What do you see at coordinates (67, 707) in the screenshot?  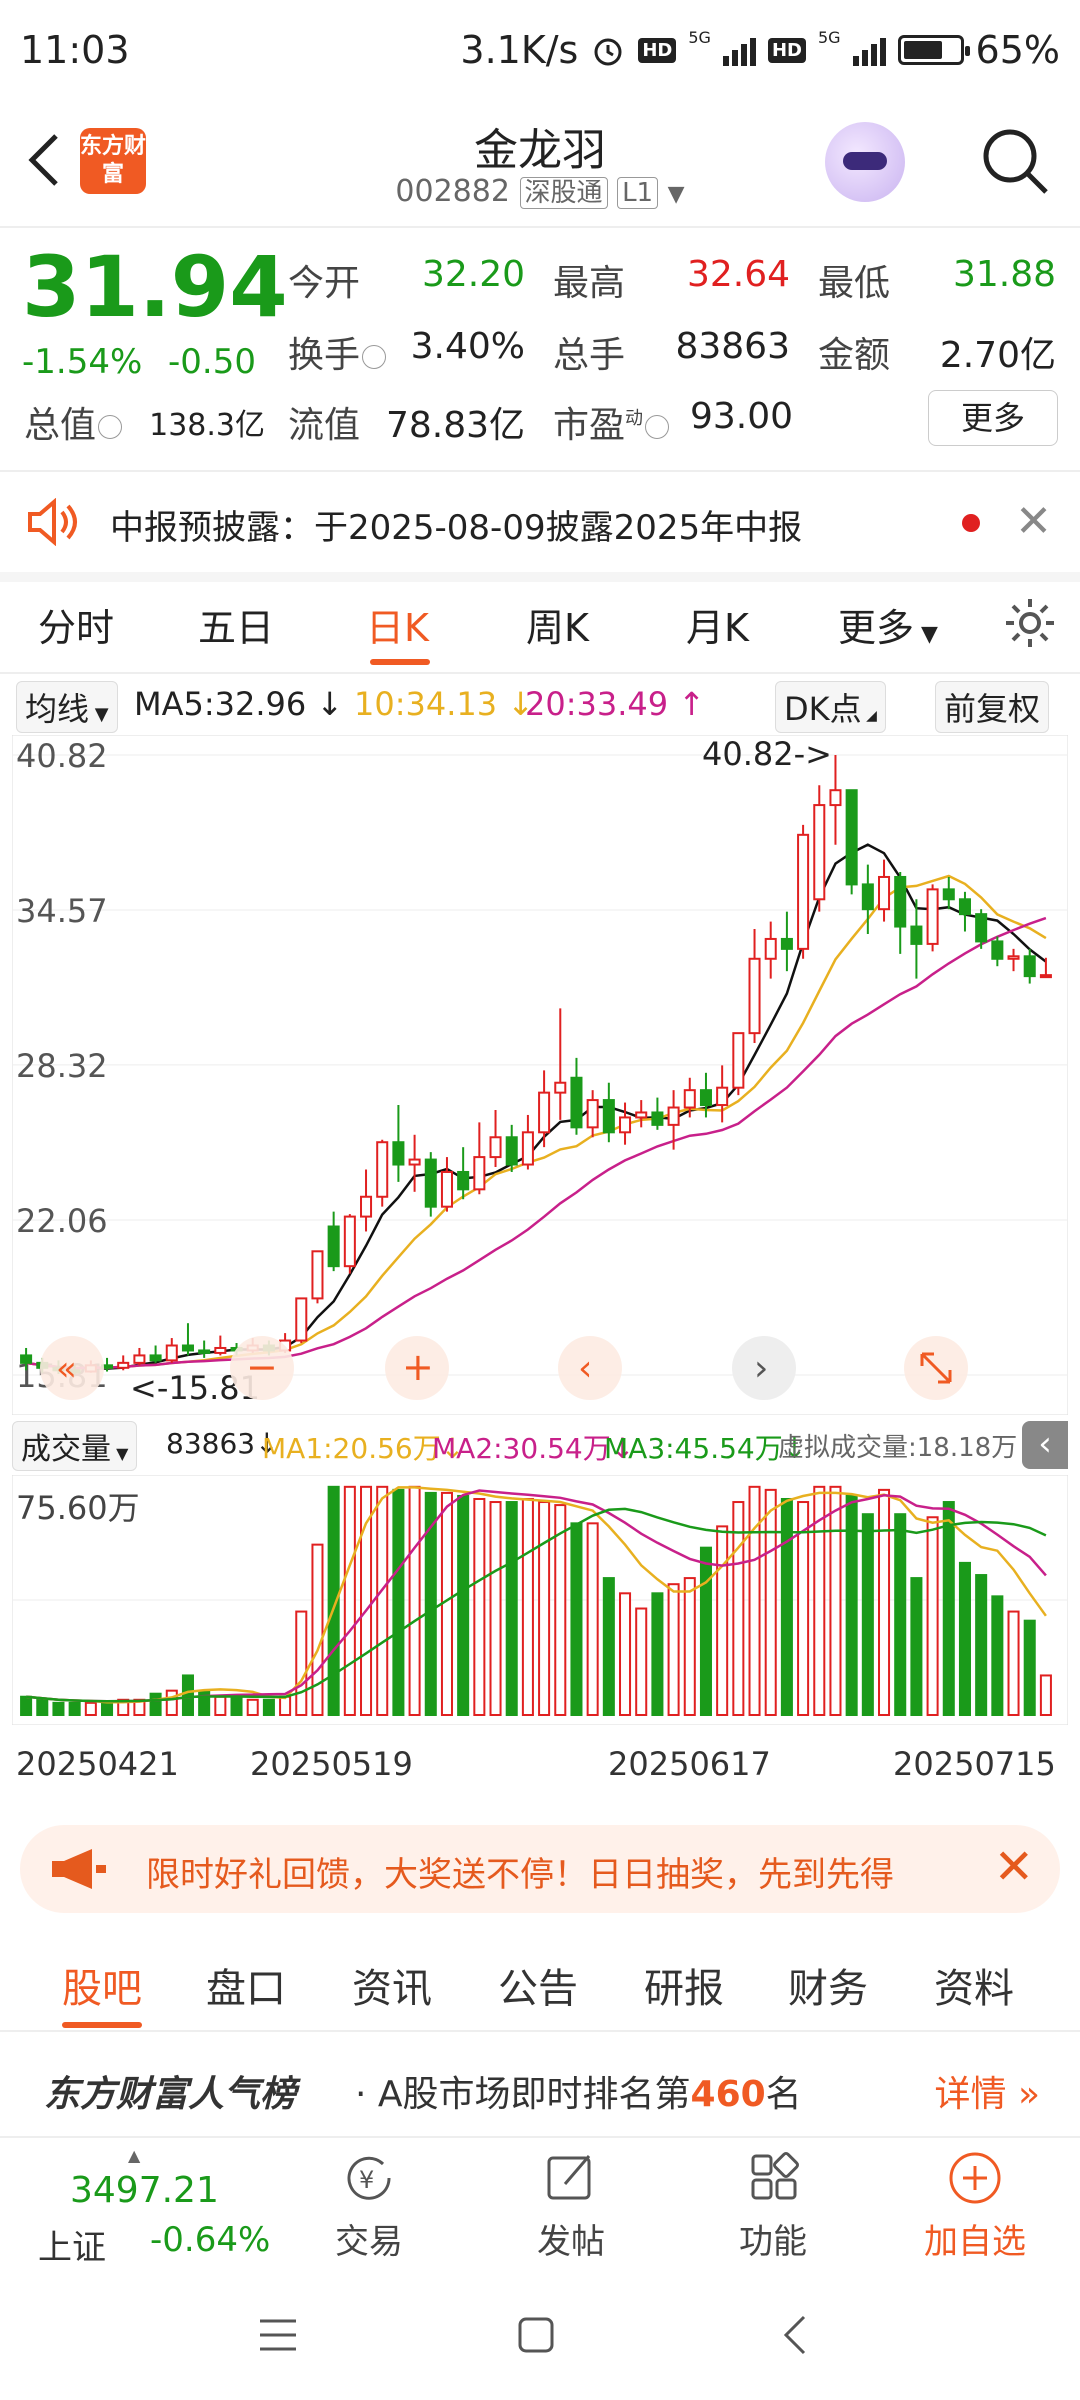 I see `ma-selector: 均线 ▼` at bounding box center [67, 707].